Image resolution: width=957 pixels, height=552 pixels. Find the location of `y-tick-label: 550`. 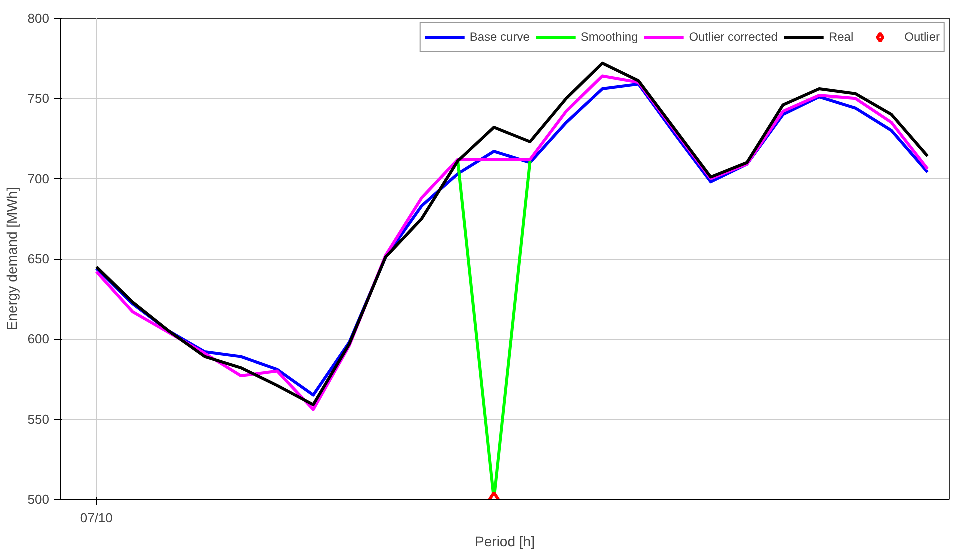

y-tick-label: 550 is located at coordinates (39, 419).